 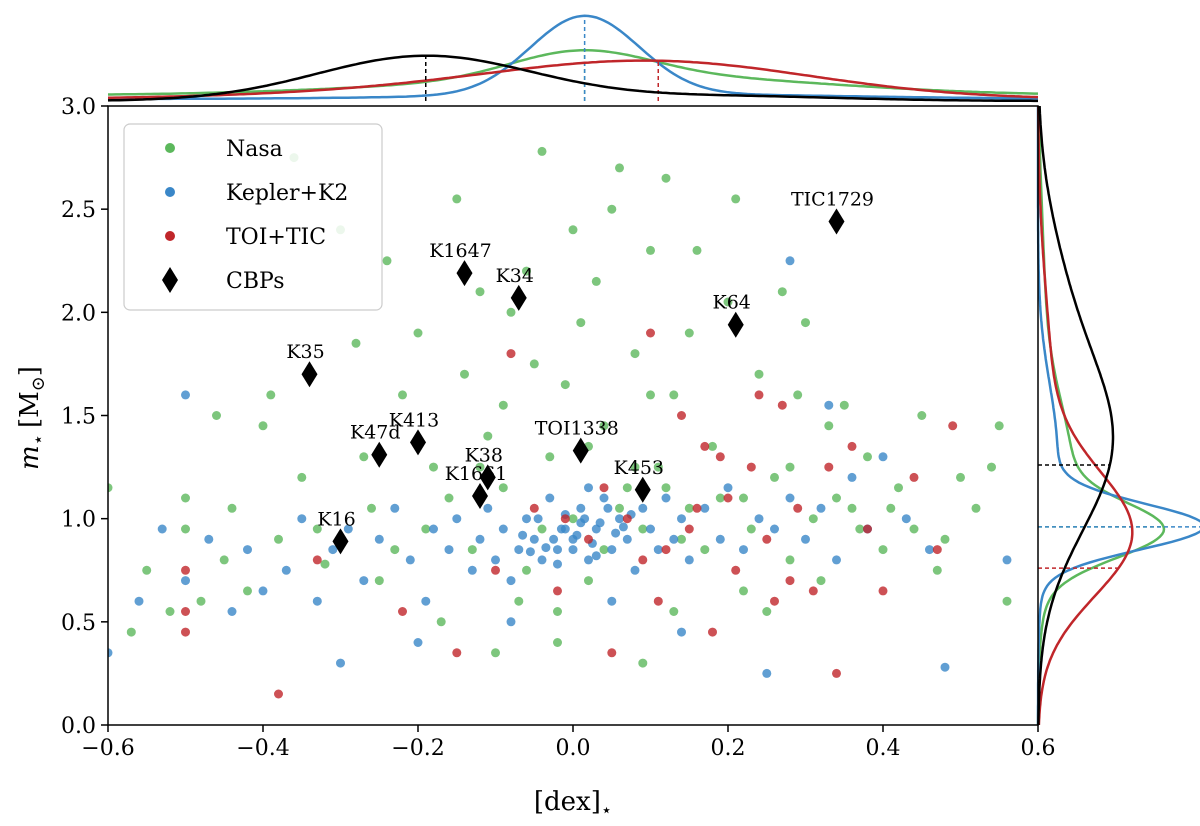 I want to click on legend-marker-toi-tic, so click(x=170, y=236).